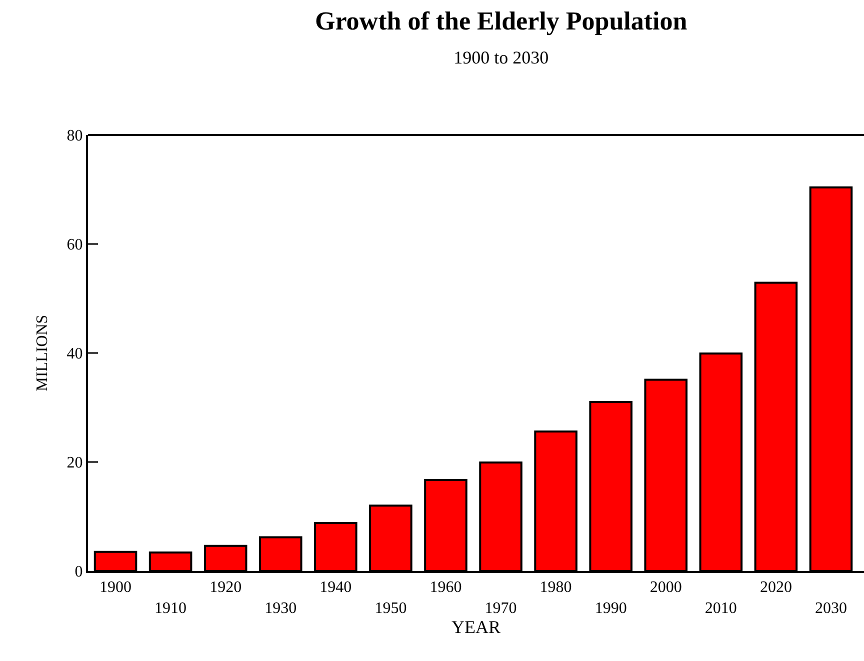 This screenshot has height=661, width=864. Describe the element at coordinates (830, 608) in the screenshot. I see `x-tick-label: 2030` at that location.